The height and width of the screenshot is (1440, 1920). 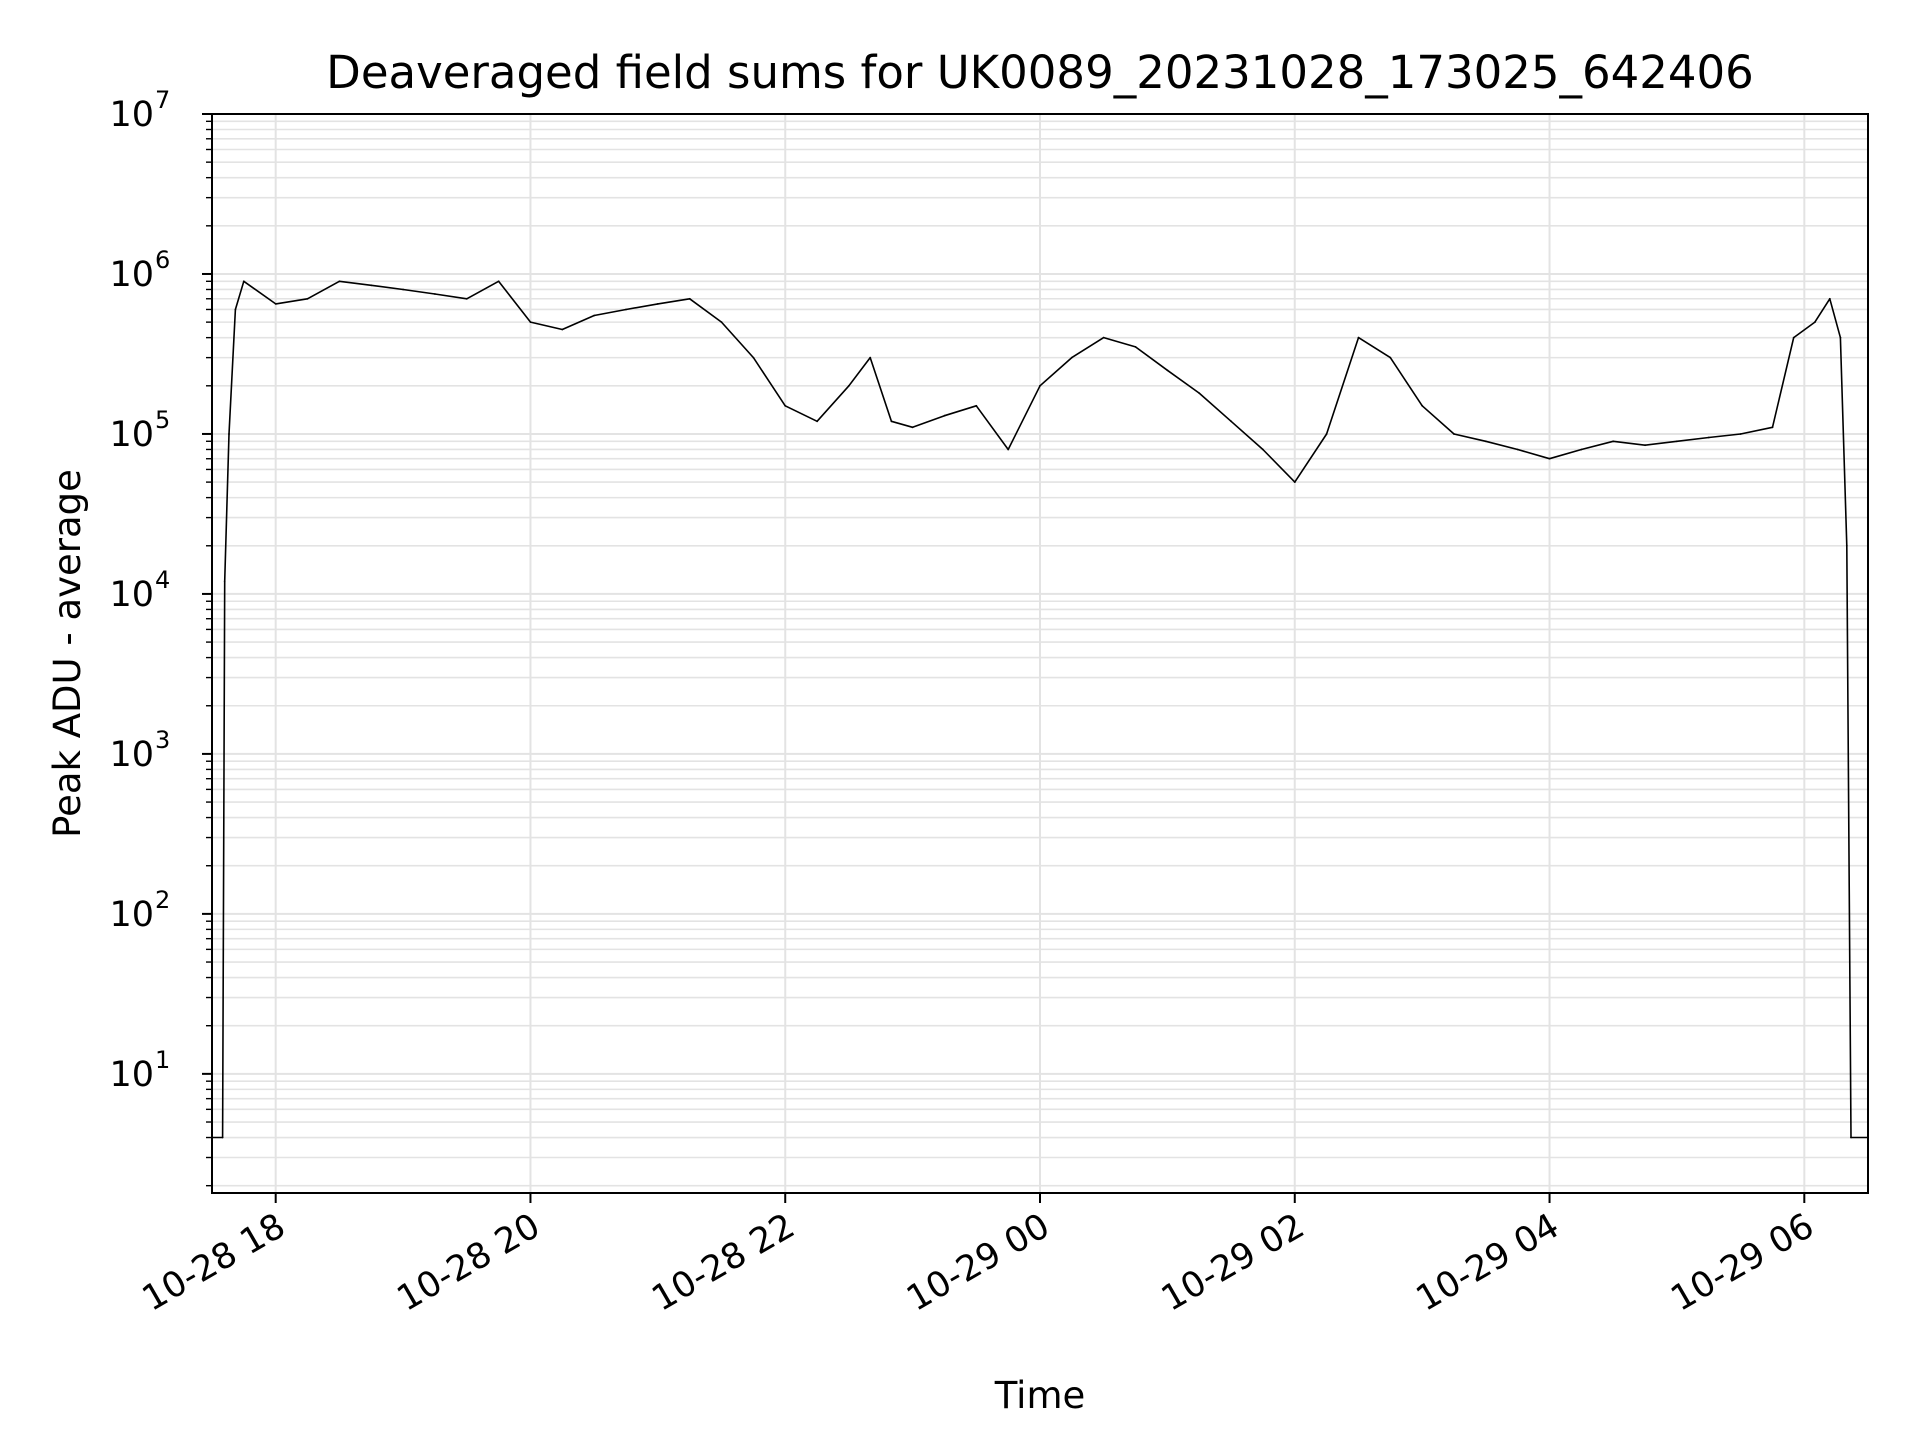 I want to click on y-tick-label: 10 5, so click(x=139, y=430).